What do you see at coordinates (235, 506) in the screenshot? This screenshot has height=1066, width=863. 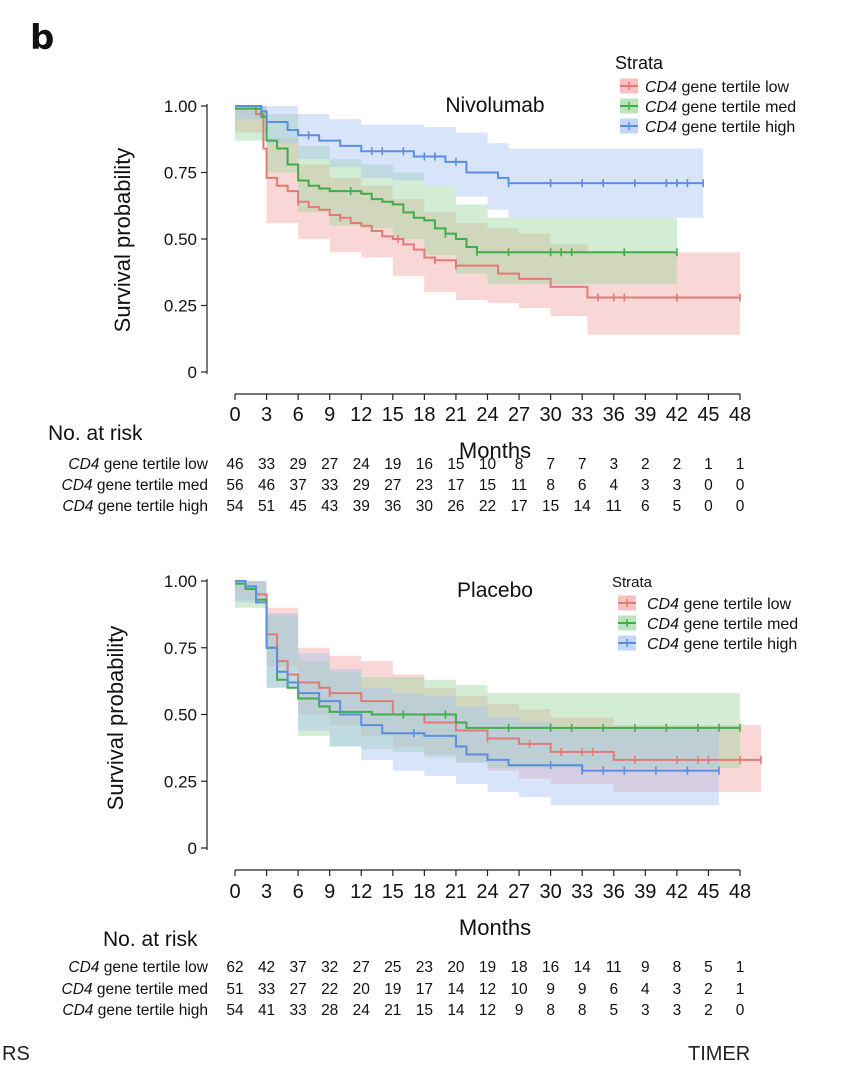 I see `risk-cell: 54` at bounding box center [235, 506].